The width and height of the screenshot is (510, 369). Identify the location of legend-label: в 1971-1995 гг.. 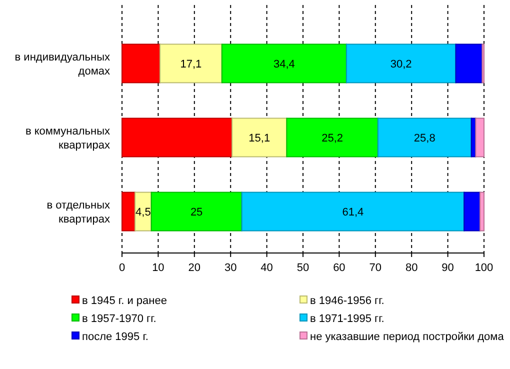
(347, 318).